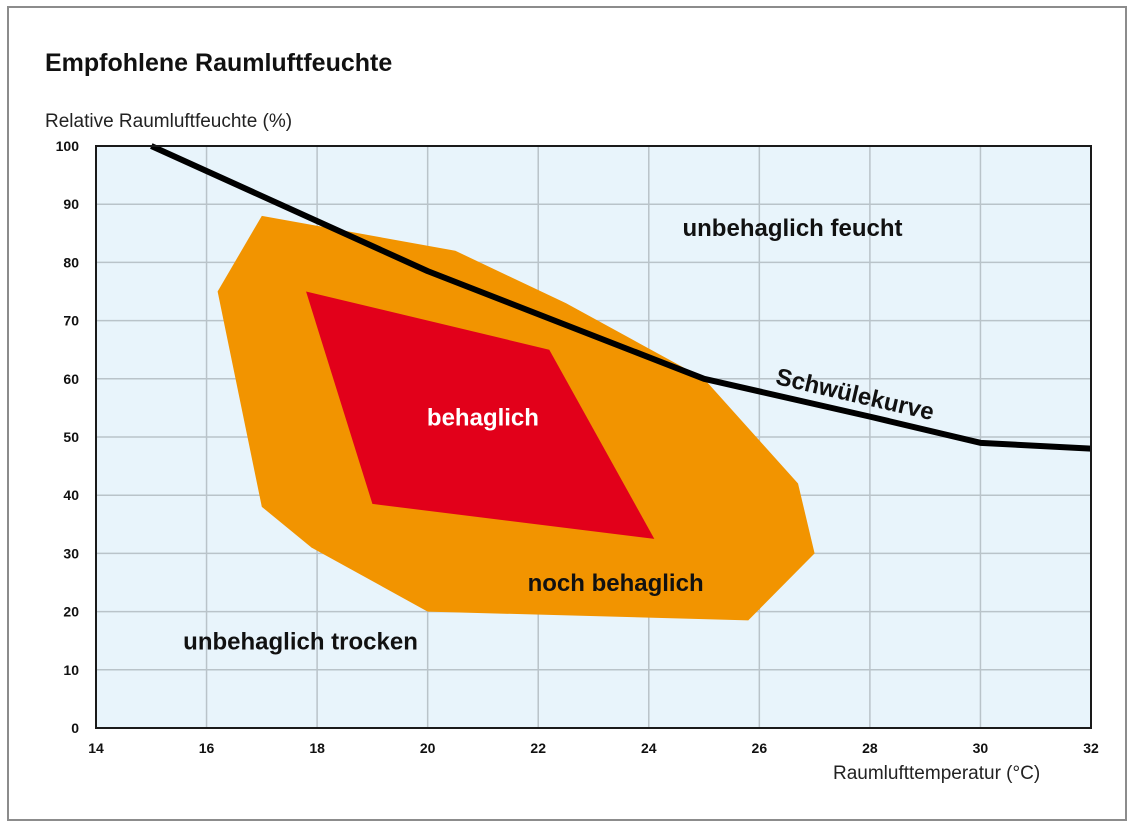 The width and height of the screenshot is (1138, 829). What do you see at coordinates (68, 146) in the screenshot?
I see `y-tick-label: 100` at bounding box center [68, 146].